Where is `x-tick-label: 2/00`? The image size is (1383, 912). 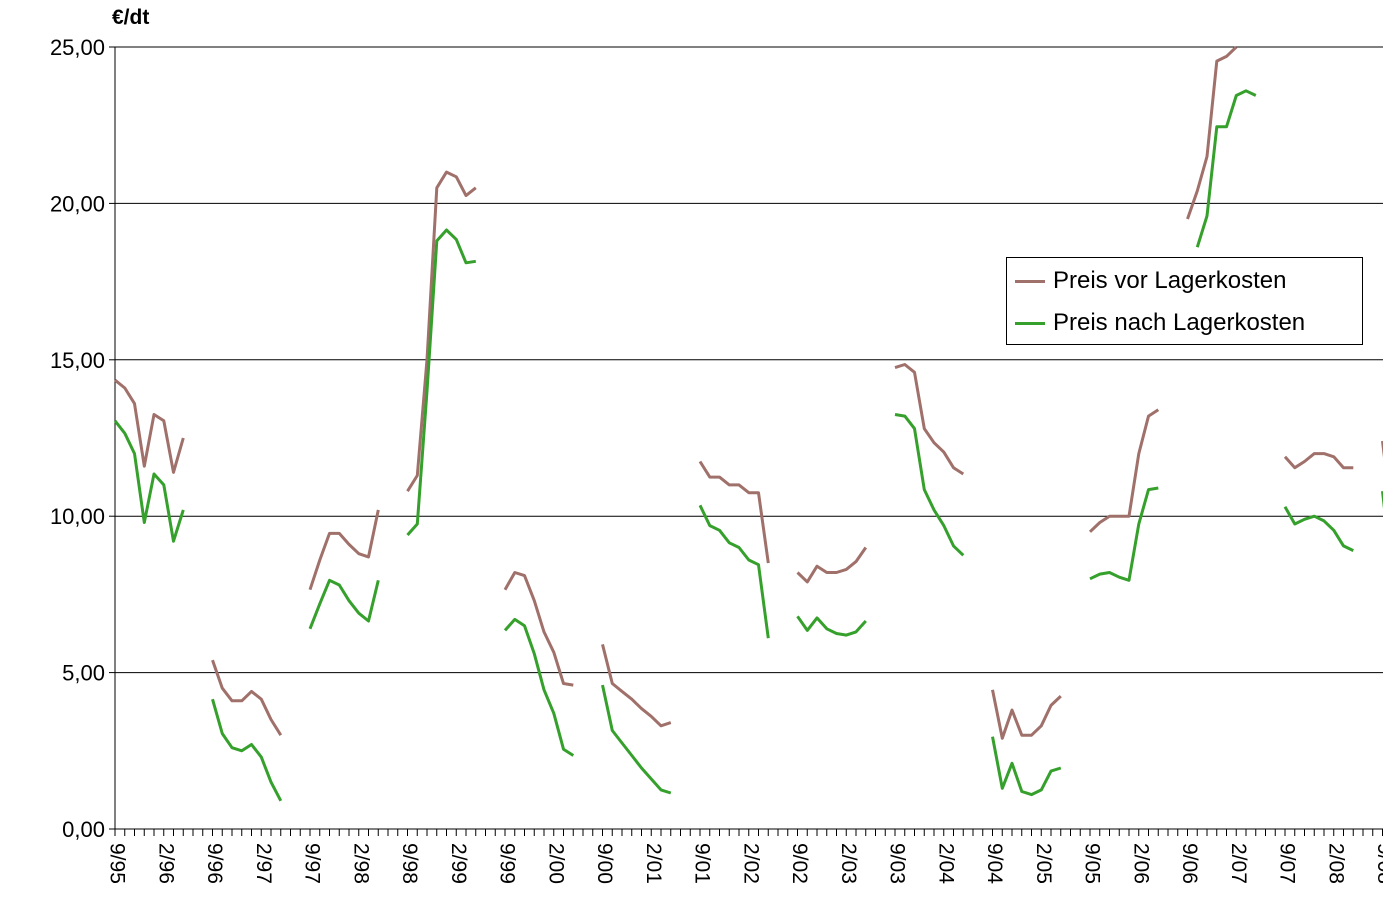
x-tick-label: 2/00 is located at coordinates (555, 863).